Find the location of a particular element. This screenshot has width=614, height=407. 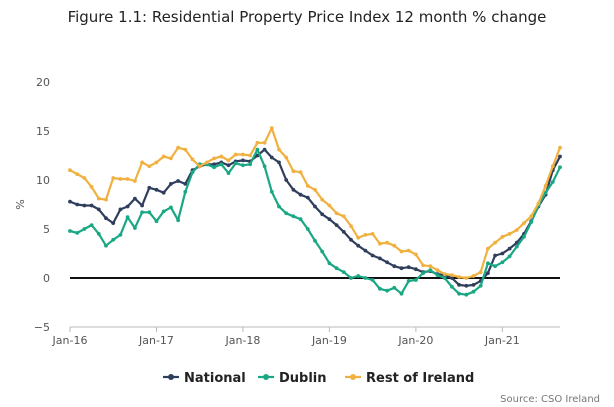

x-tick-label: Jan-19 is located at coordinates (329, 340).